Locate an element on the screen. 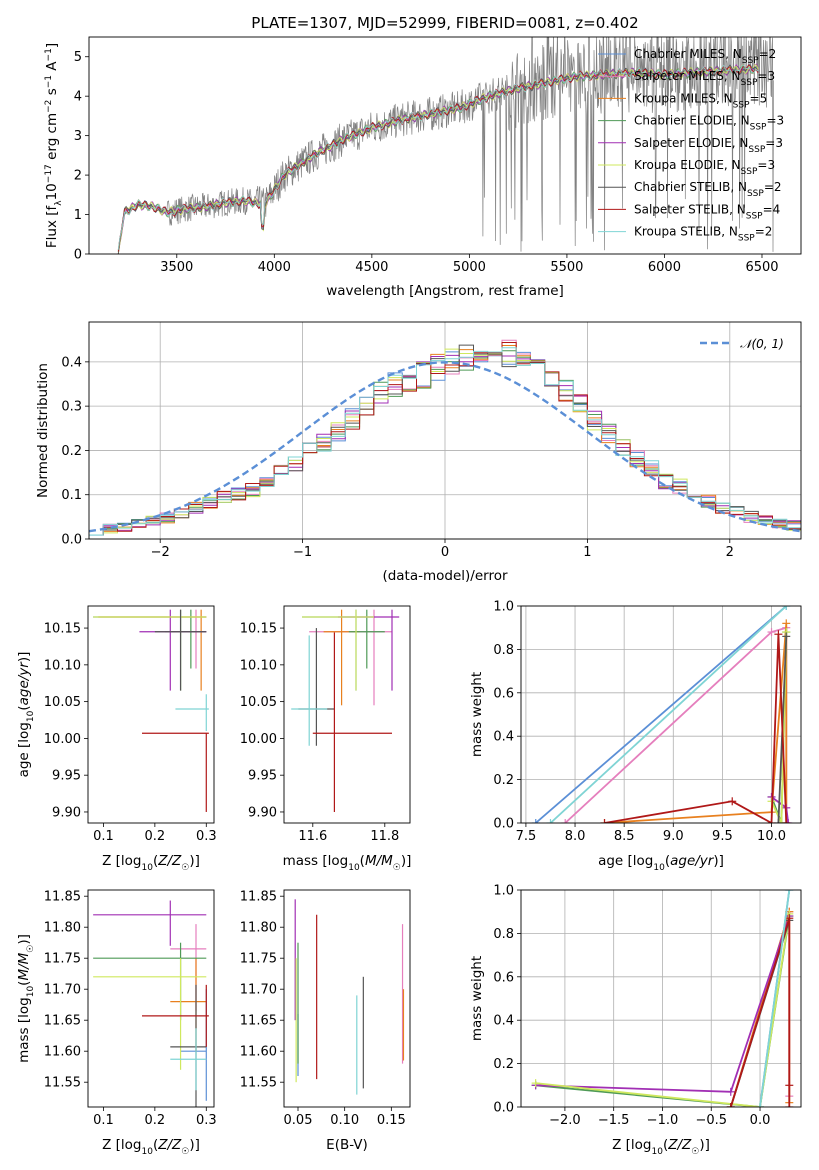 Image resolution: width=819 pixels, height=1170 pixels. observed-spectrum is located at coordinates (445, 145).